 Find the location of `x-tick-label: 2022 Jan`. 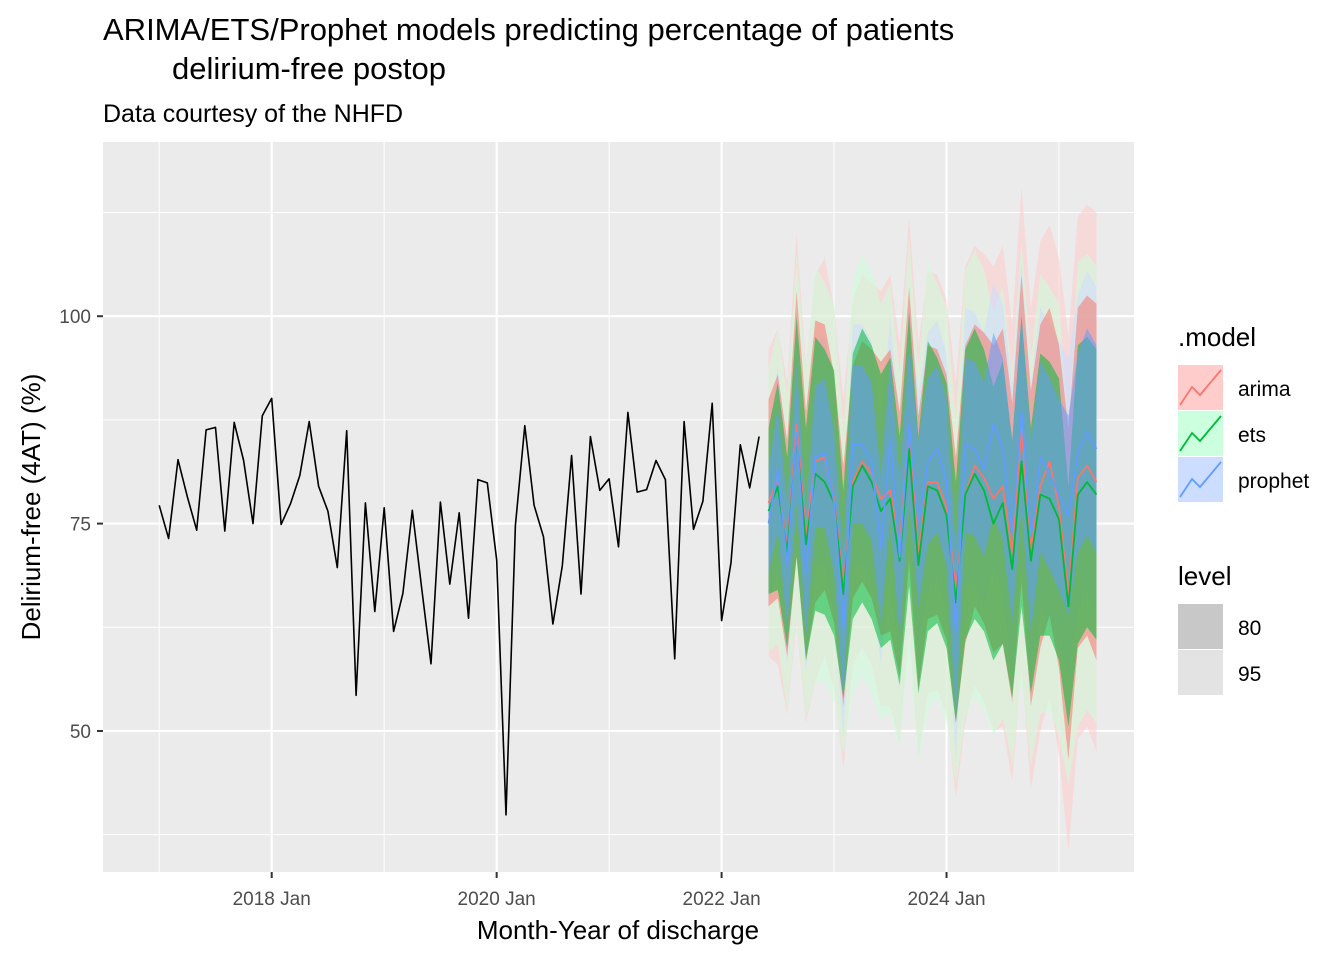

x-tick-label: 2022 Jan is located at coordinates (722, 899).